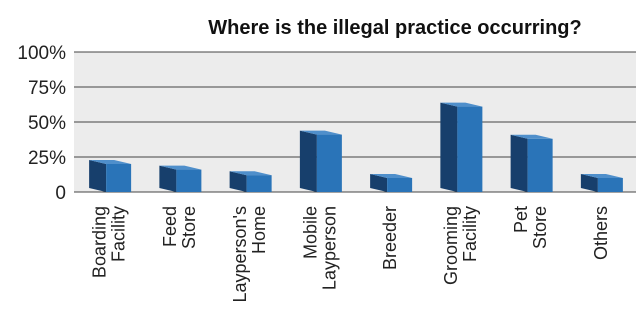 The image size is (640, 322). Describe the element at coordinates (170, 226) in the screenshot. I see `x-tick-label: Feed` at that location.